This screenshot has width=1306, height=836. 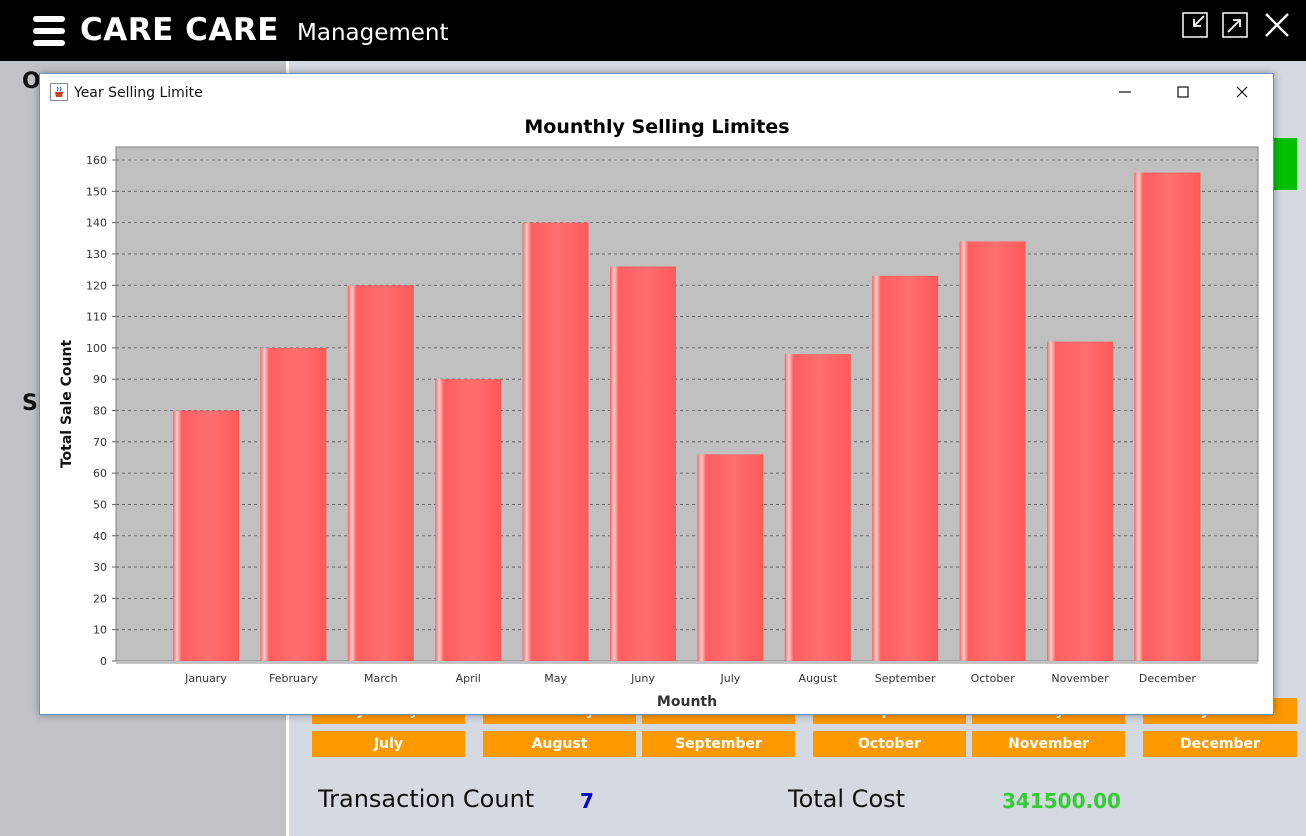 I want to click on month-button-august: August, so click(x=559, y=744).